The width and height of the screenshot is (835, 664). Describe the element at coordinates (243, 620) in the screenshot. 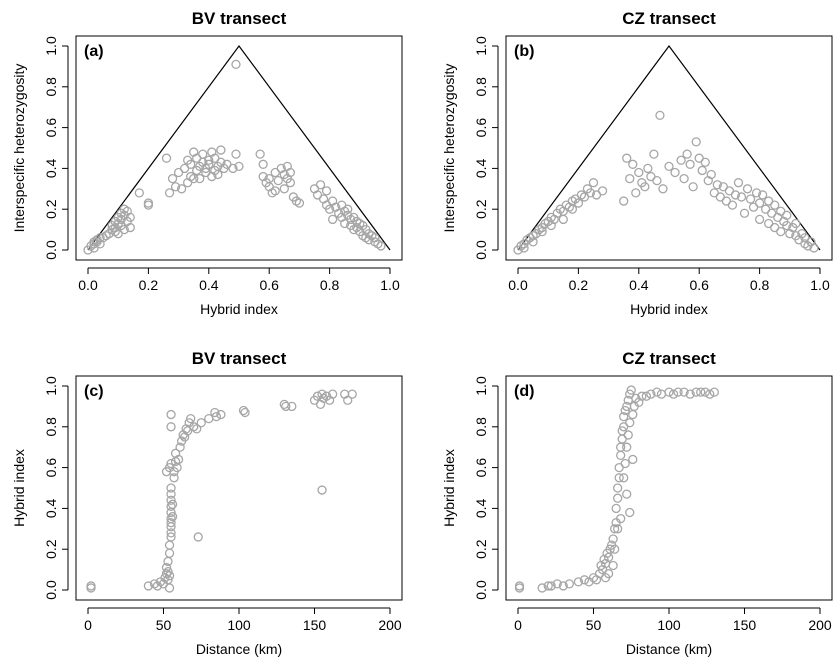

I see `x-axis: 0 50 100 150 200` at that location.